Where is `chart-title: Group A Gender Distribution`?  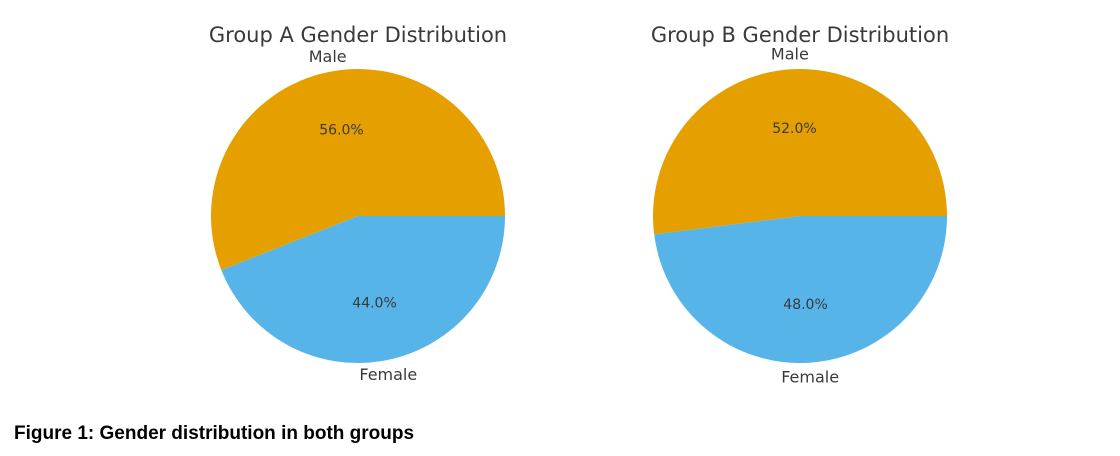 chart-title: Group A Gender Distribution is located at coordinates (358, 35).